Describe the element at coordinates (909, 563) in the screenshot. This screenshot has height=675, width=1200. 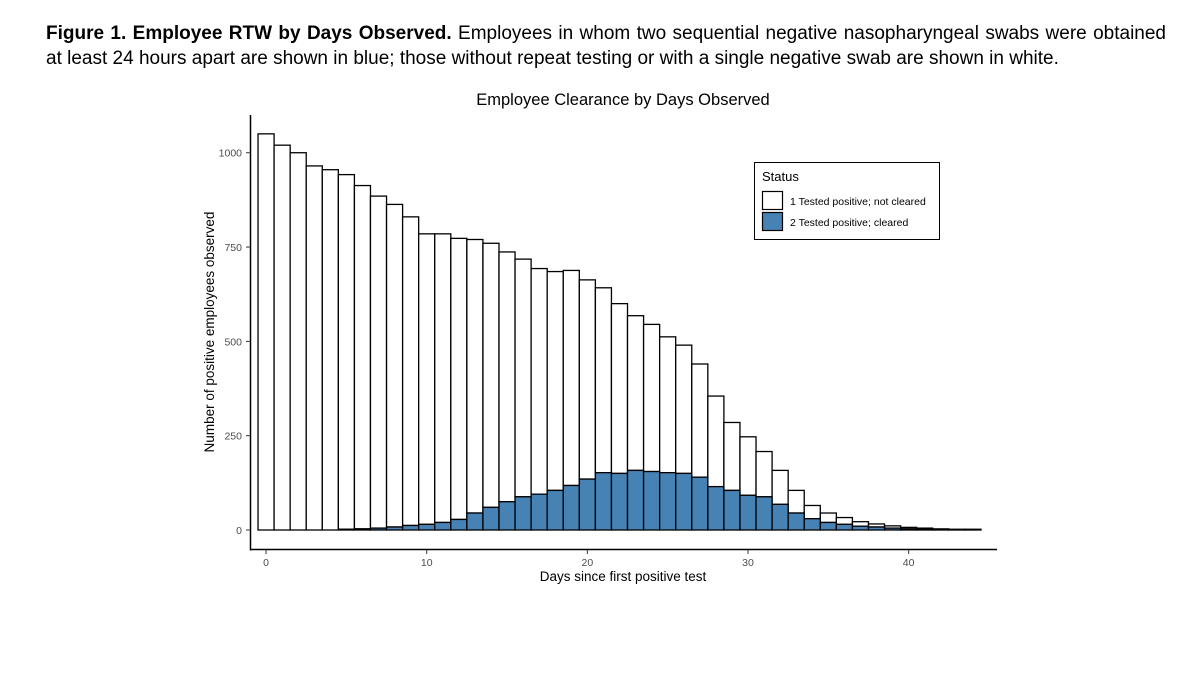
I see `x-tick-label: 40` at that location.